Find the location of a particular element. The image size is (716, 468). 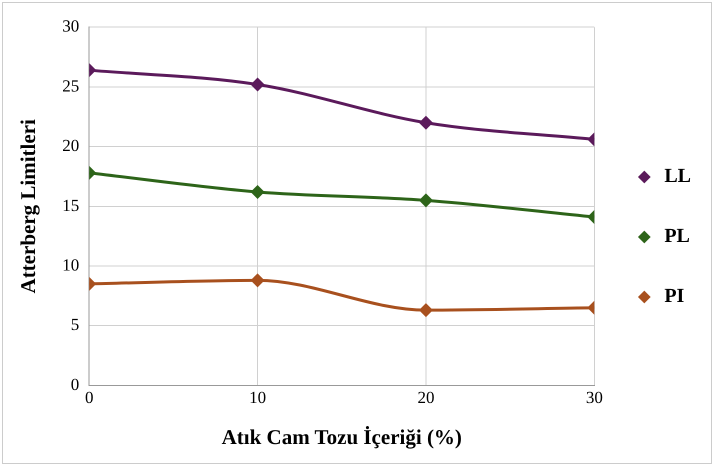

y-tick-label: 5 is located at coordinates (75, 324).